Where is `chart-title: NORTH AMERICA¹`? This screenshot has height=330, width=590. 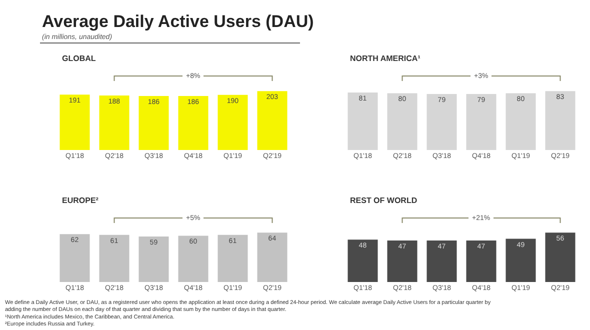 chart-title: NORTH AMERICA¹ is located at coordinates (385, 58).